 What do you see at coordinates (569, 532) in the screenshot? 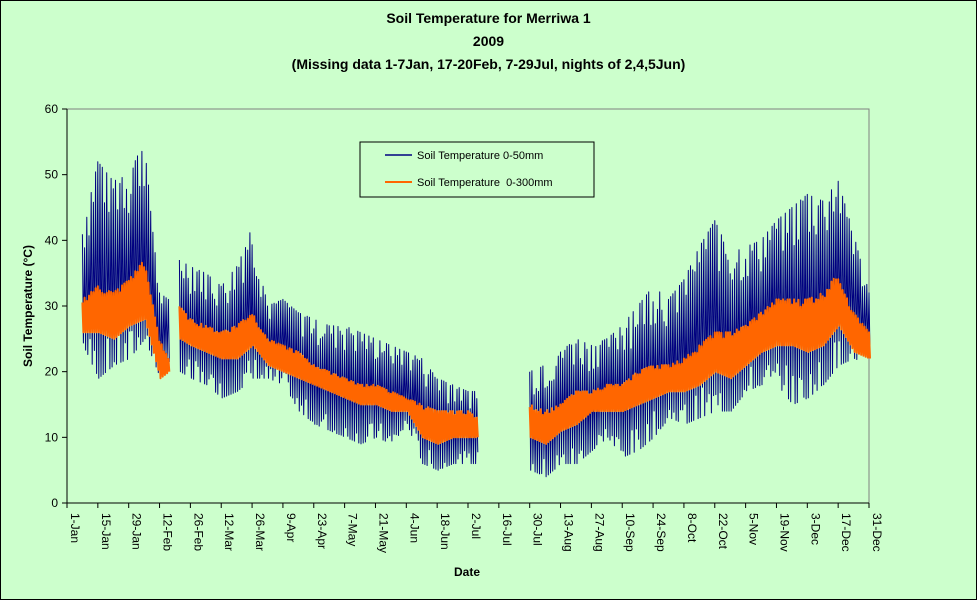
I see `x-tick-label: 13-Aug` at bounding box center [569, 532].